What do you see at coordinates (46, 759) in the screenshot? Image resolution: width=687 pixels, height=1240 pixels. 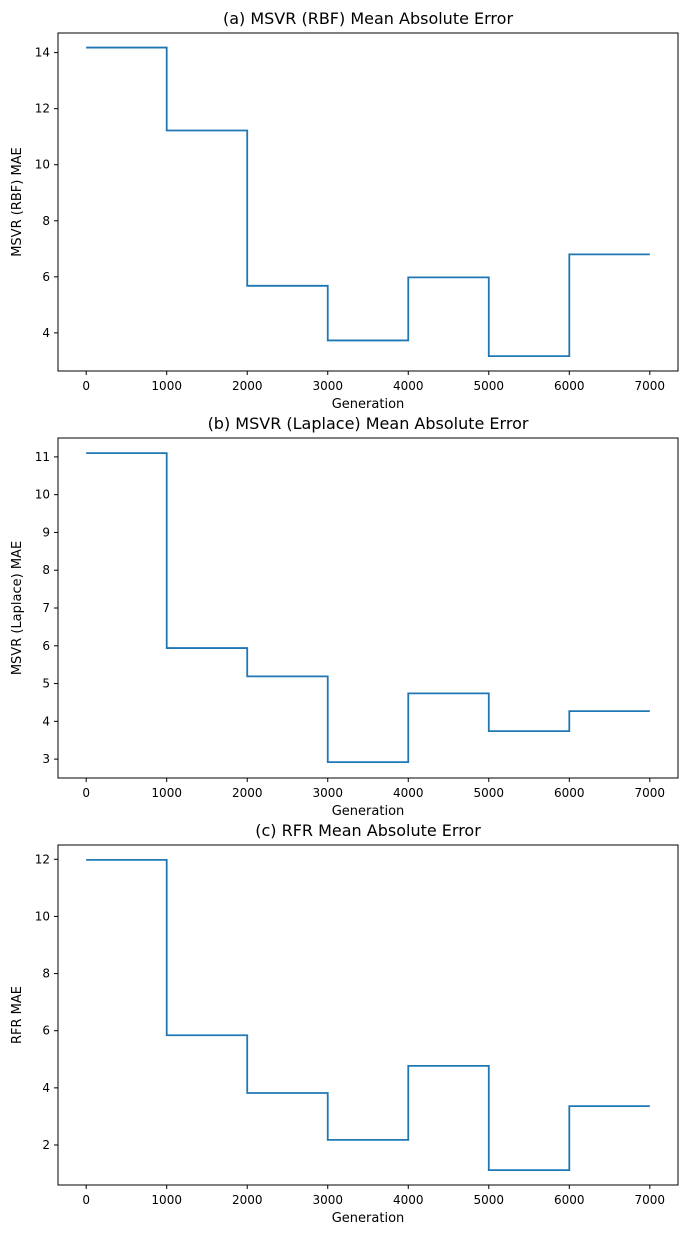 I see `y-tick-label: 3` at bounding box center [46, 759].